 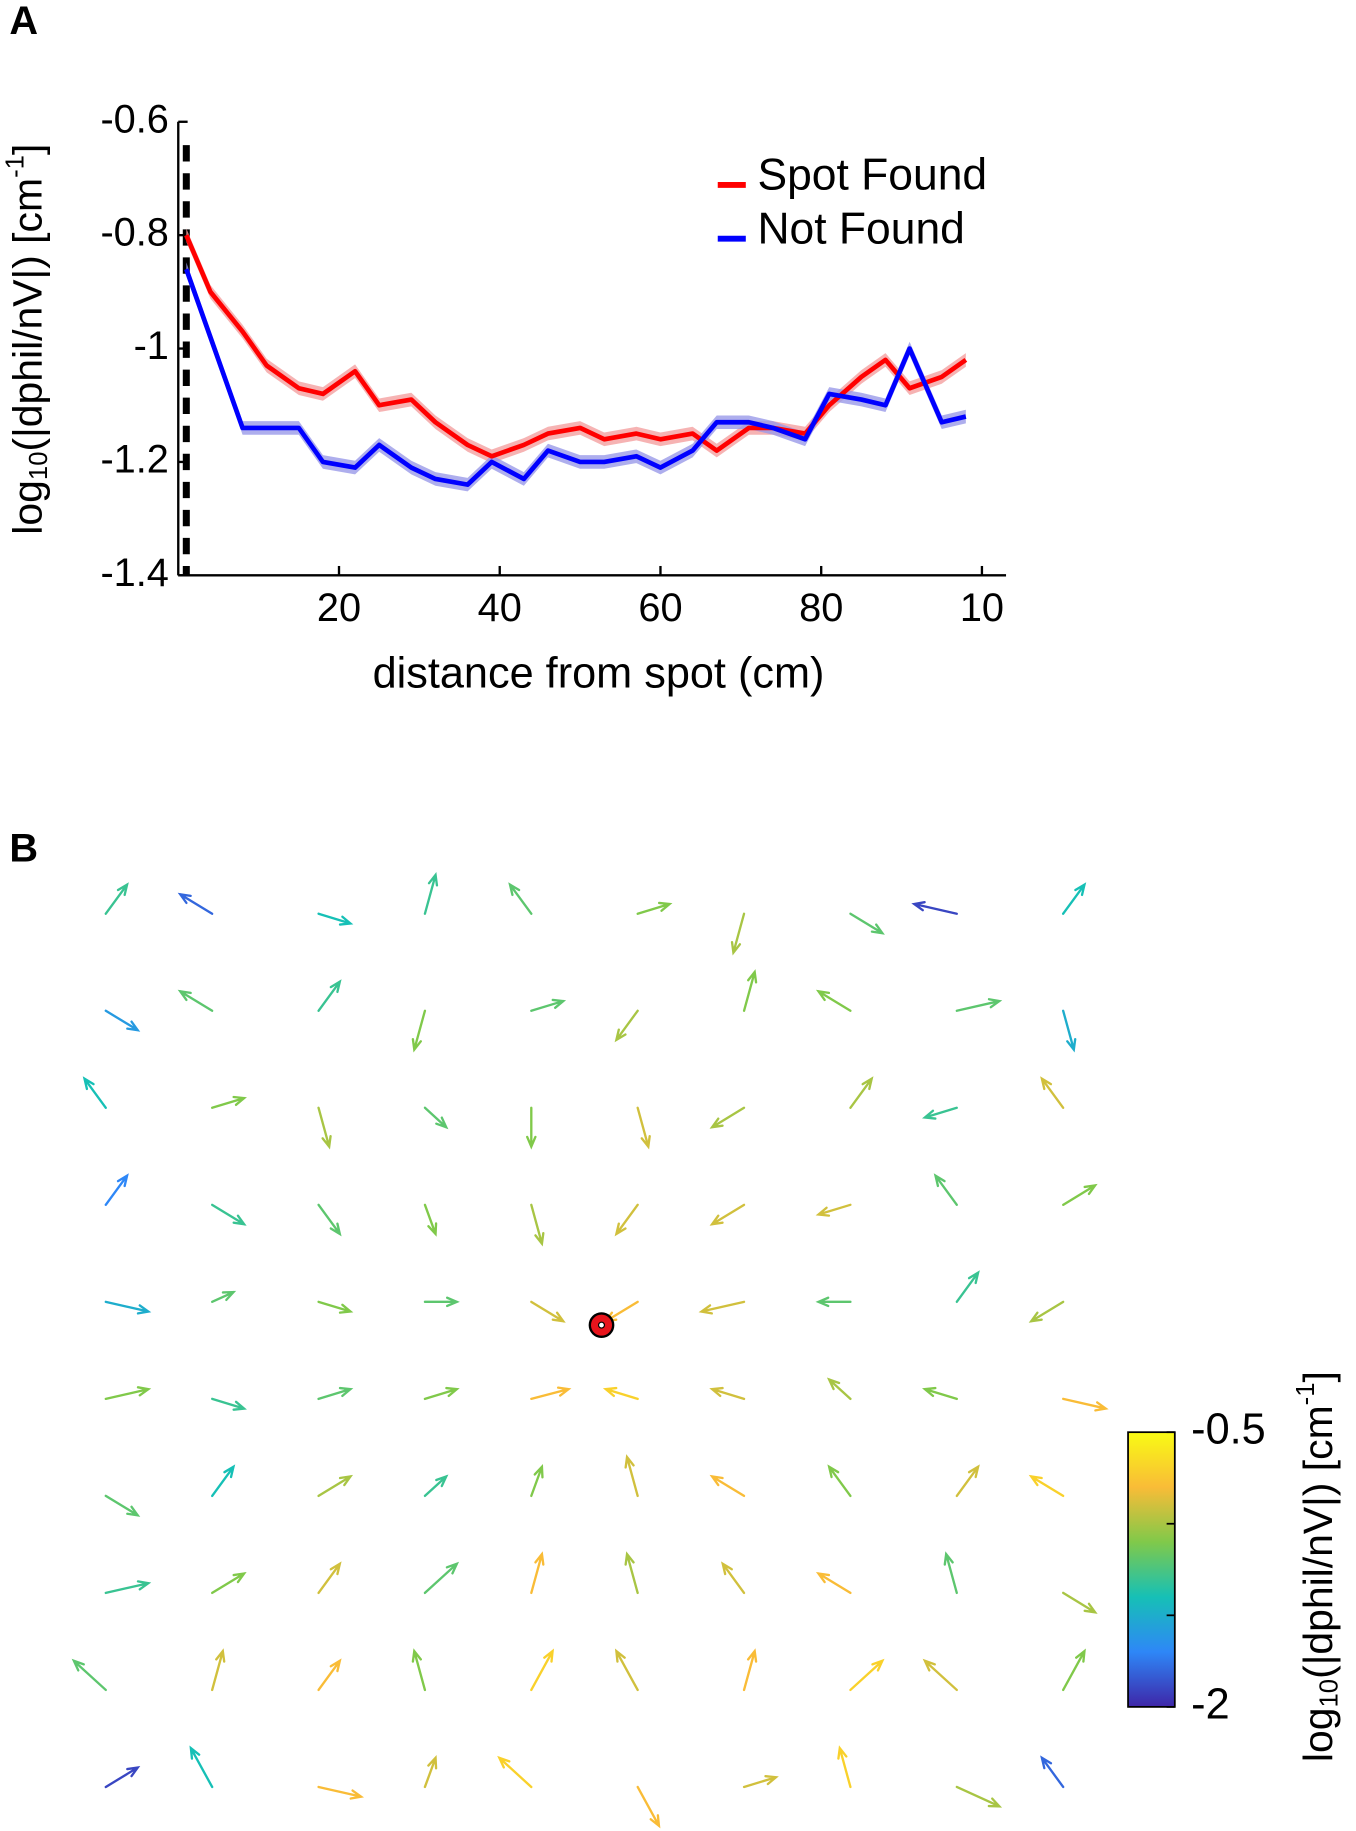 What do you see at coordinates (1151, 1569) in the screenshot?
I see `colorbar` at bounding box center [1151, 1569].